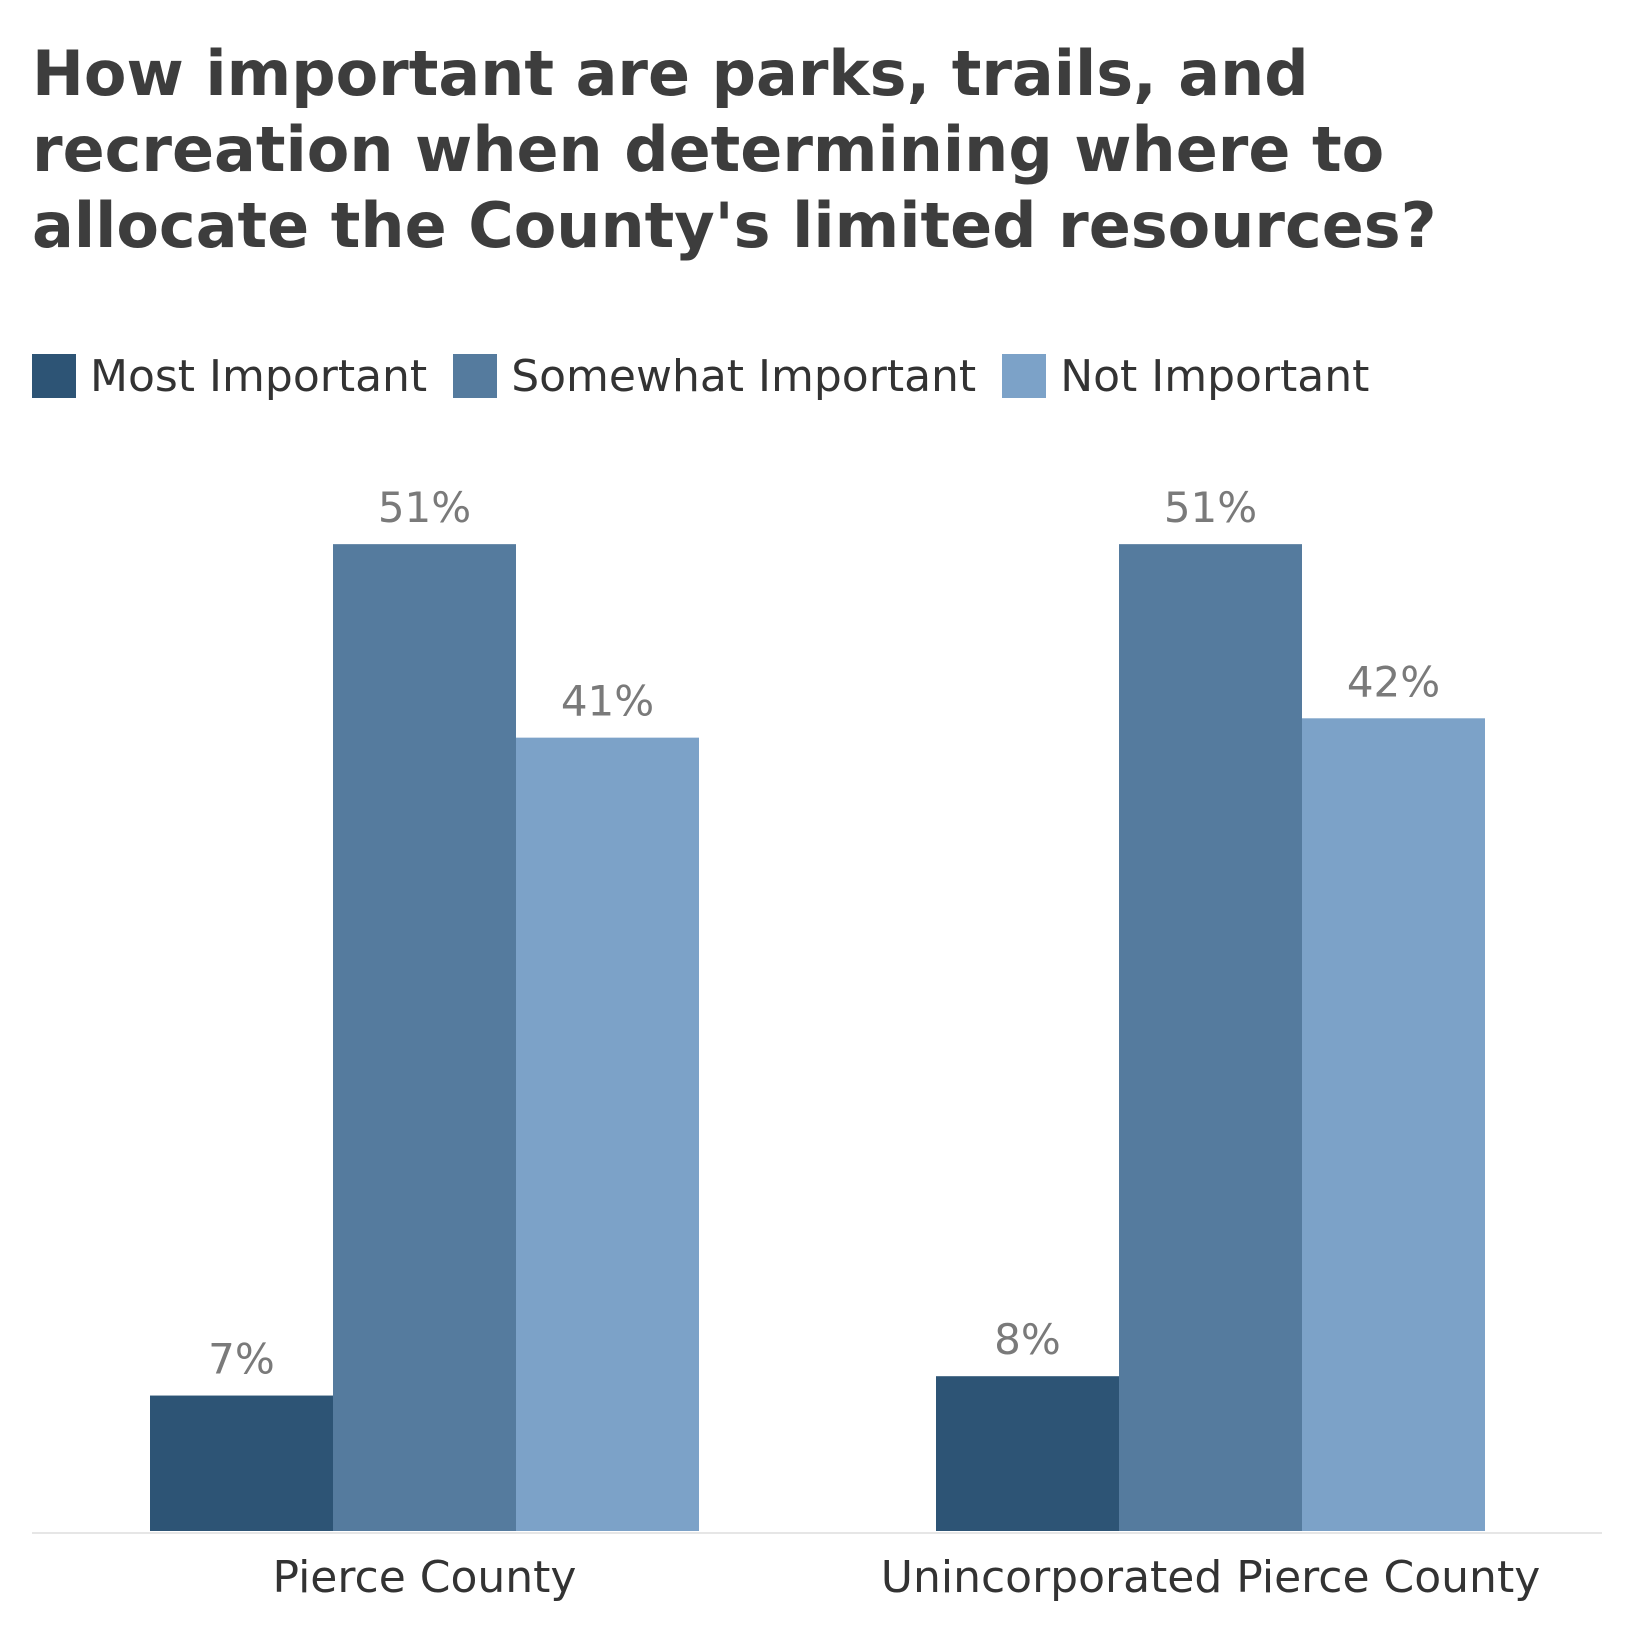  I want to click on legend-label-not-important: Not Important, so click(1215, 376).